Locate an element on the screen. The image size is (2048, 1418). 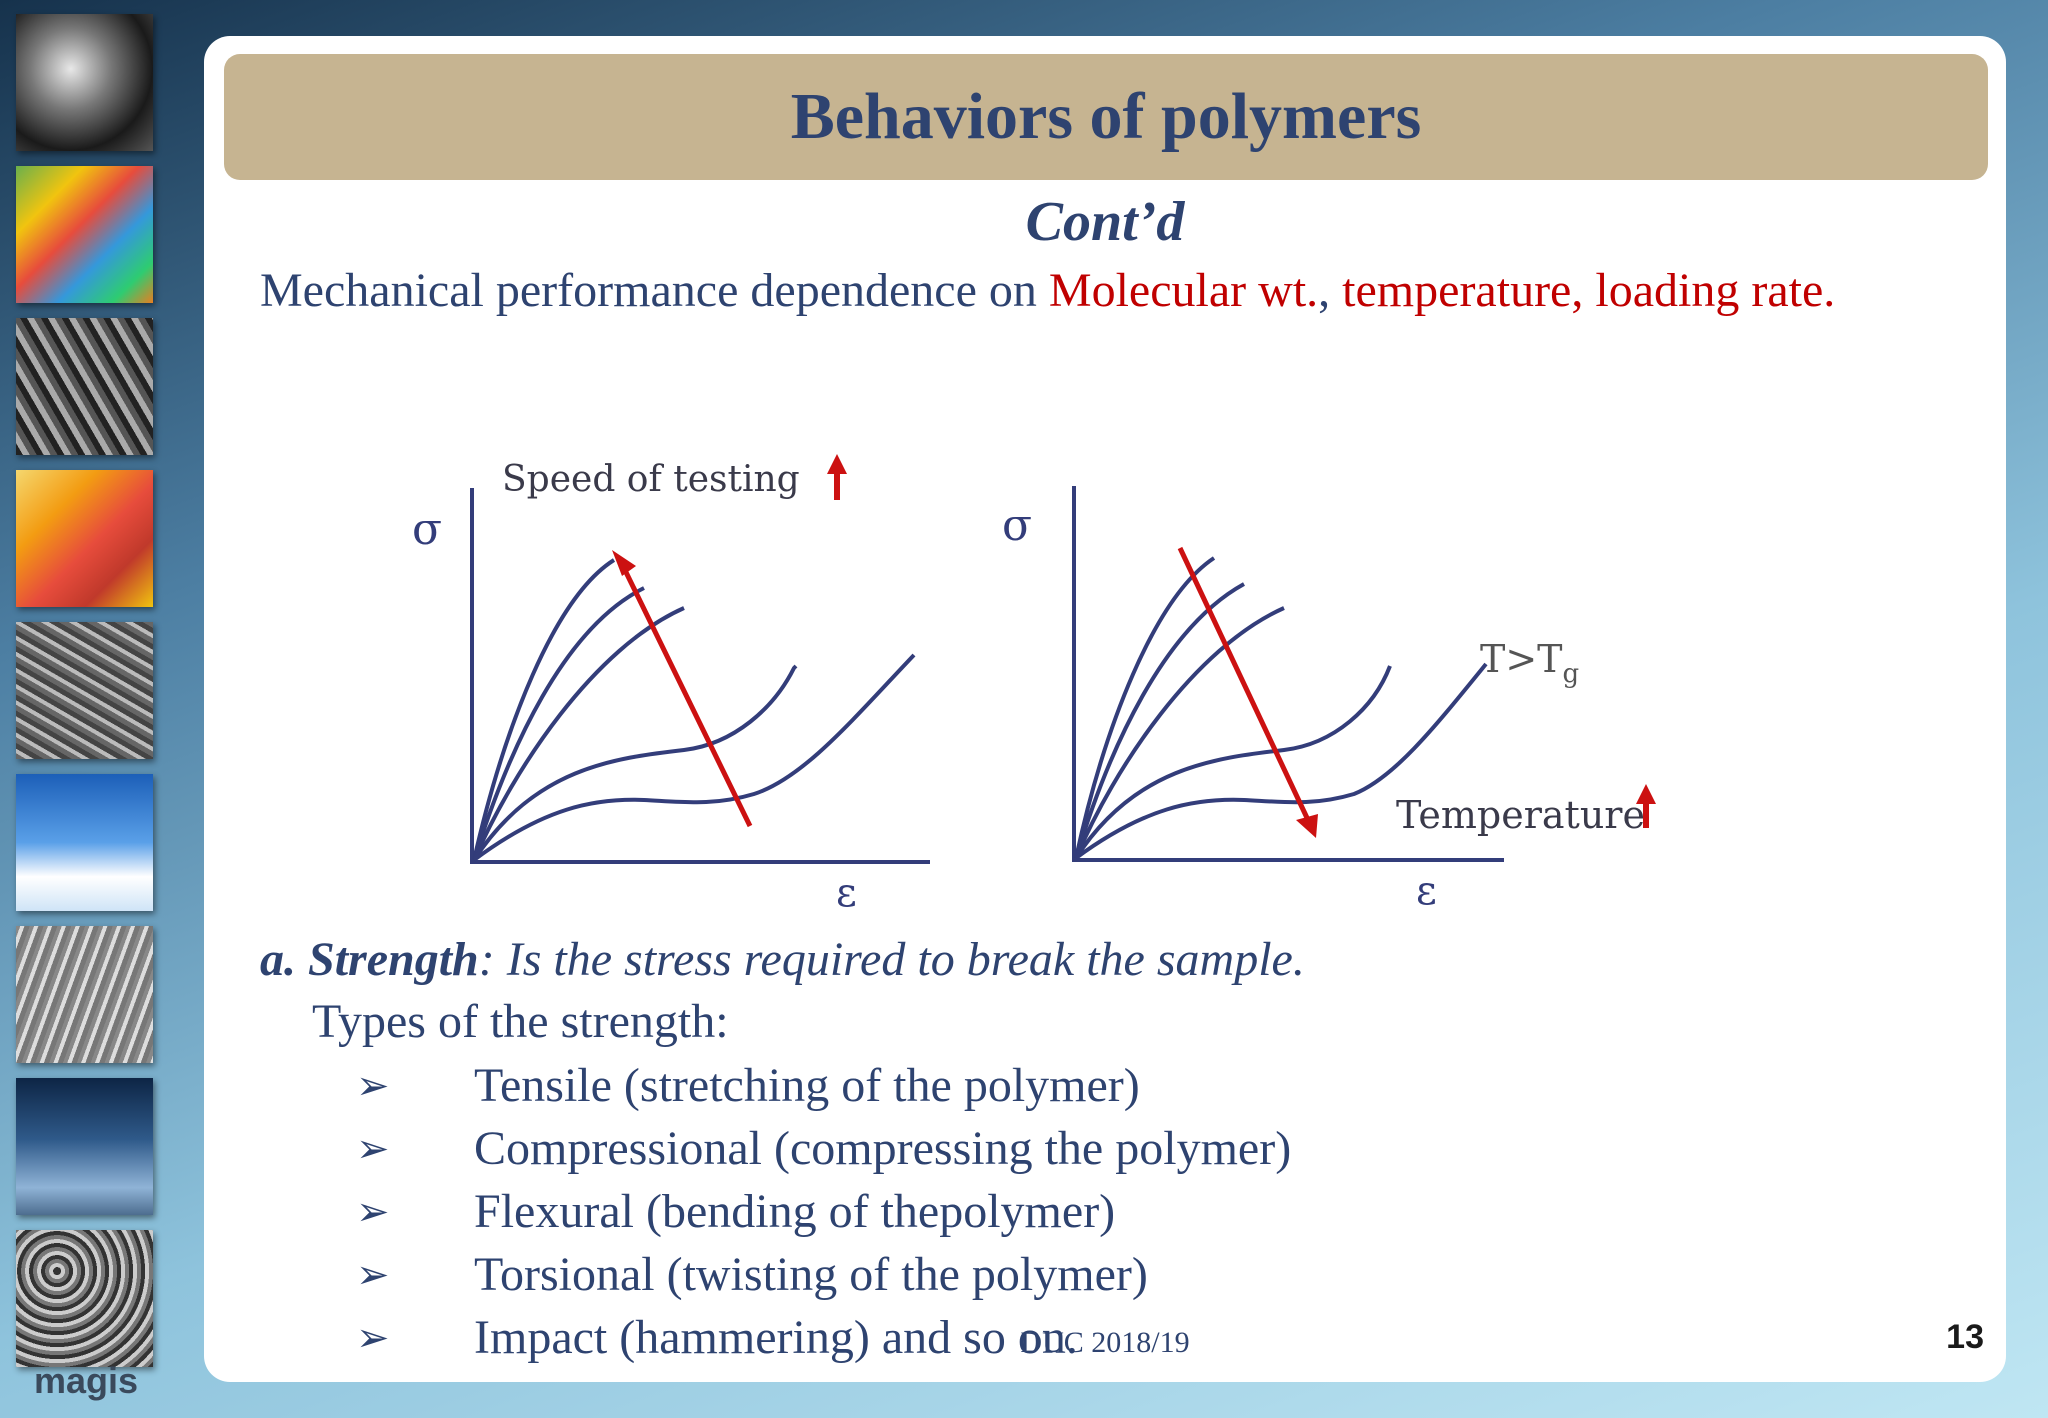
list-item: ➢ Flexural (bending of thepolymer) is located at coordinates (823, 1211).